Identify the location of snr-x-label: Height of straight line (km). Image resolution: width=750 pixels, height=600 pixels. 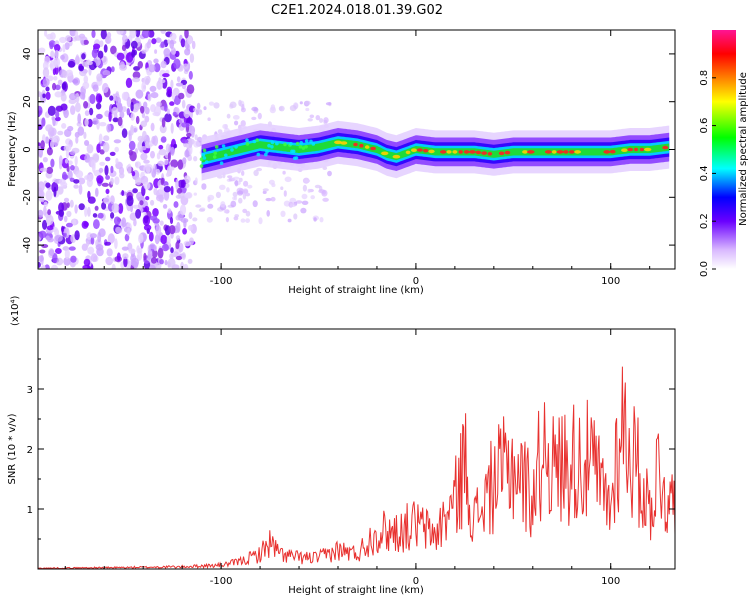
(356, 590).